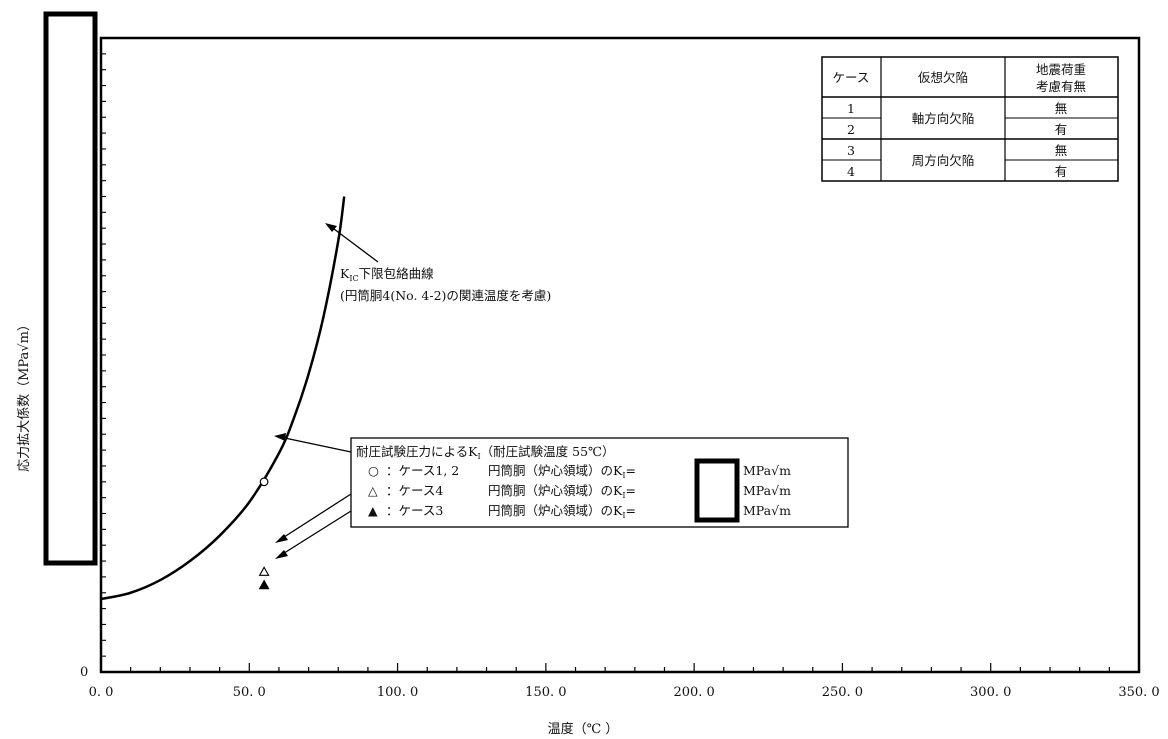 This screenshot has width=1168, height=739. Describe the element at coordinates (851, 108) in the screenshot. I see `table-cell-case: 1` at that location.